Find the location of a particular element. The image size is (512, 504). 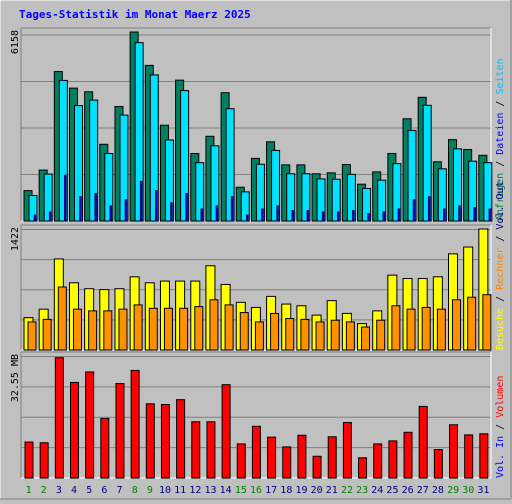

x-tick-label-31: 31 is located at coordinates (483, 490).